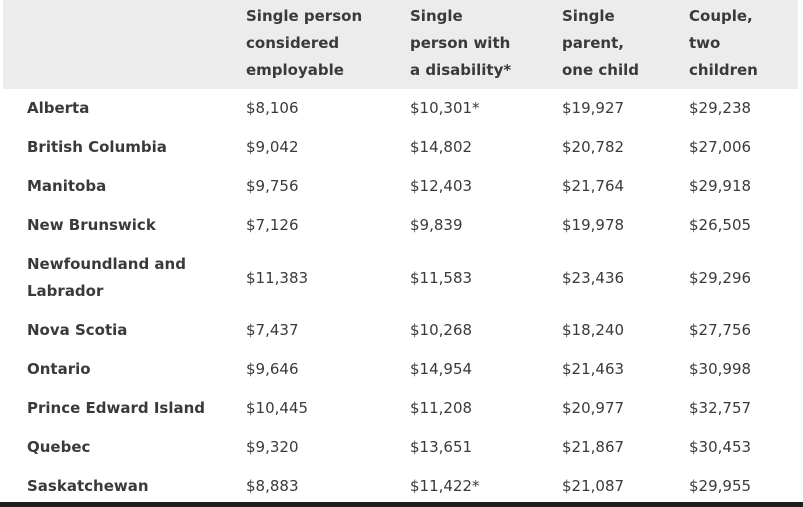 This screenshot has width=803, height=507. I want to click on header-single-parent: Single parent, one child, so click(625, 44).